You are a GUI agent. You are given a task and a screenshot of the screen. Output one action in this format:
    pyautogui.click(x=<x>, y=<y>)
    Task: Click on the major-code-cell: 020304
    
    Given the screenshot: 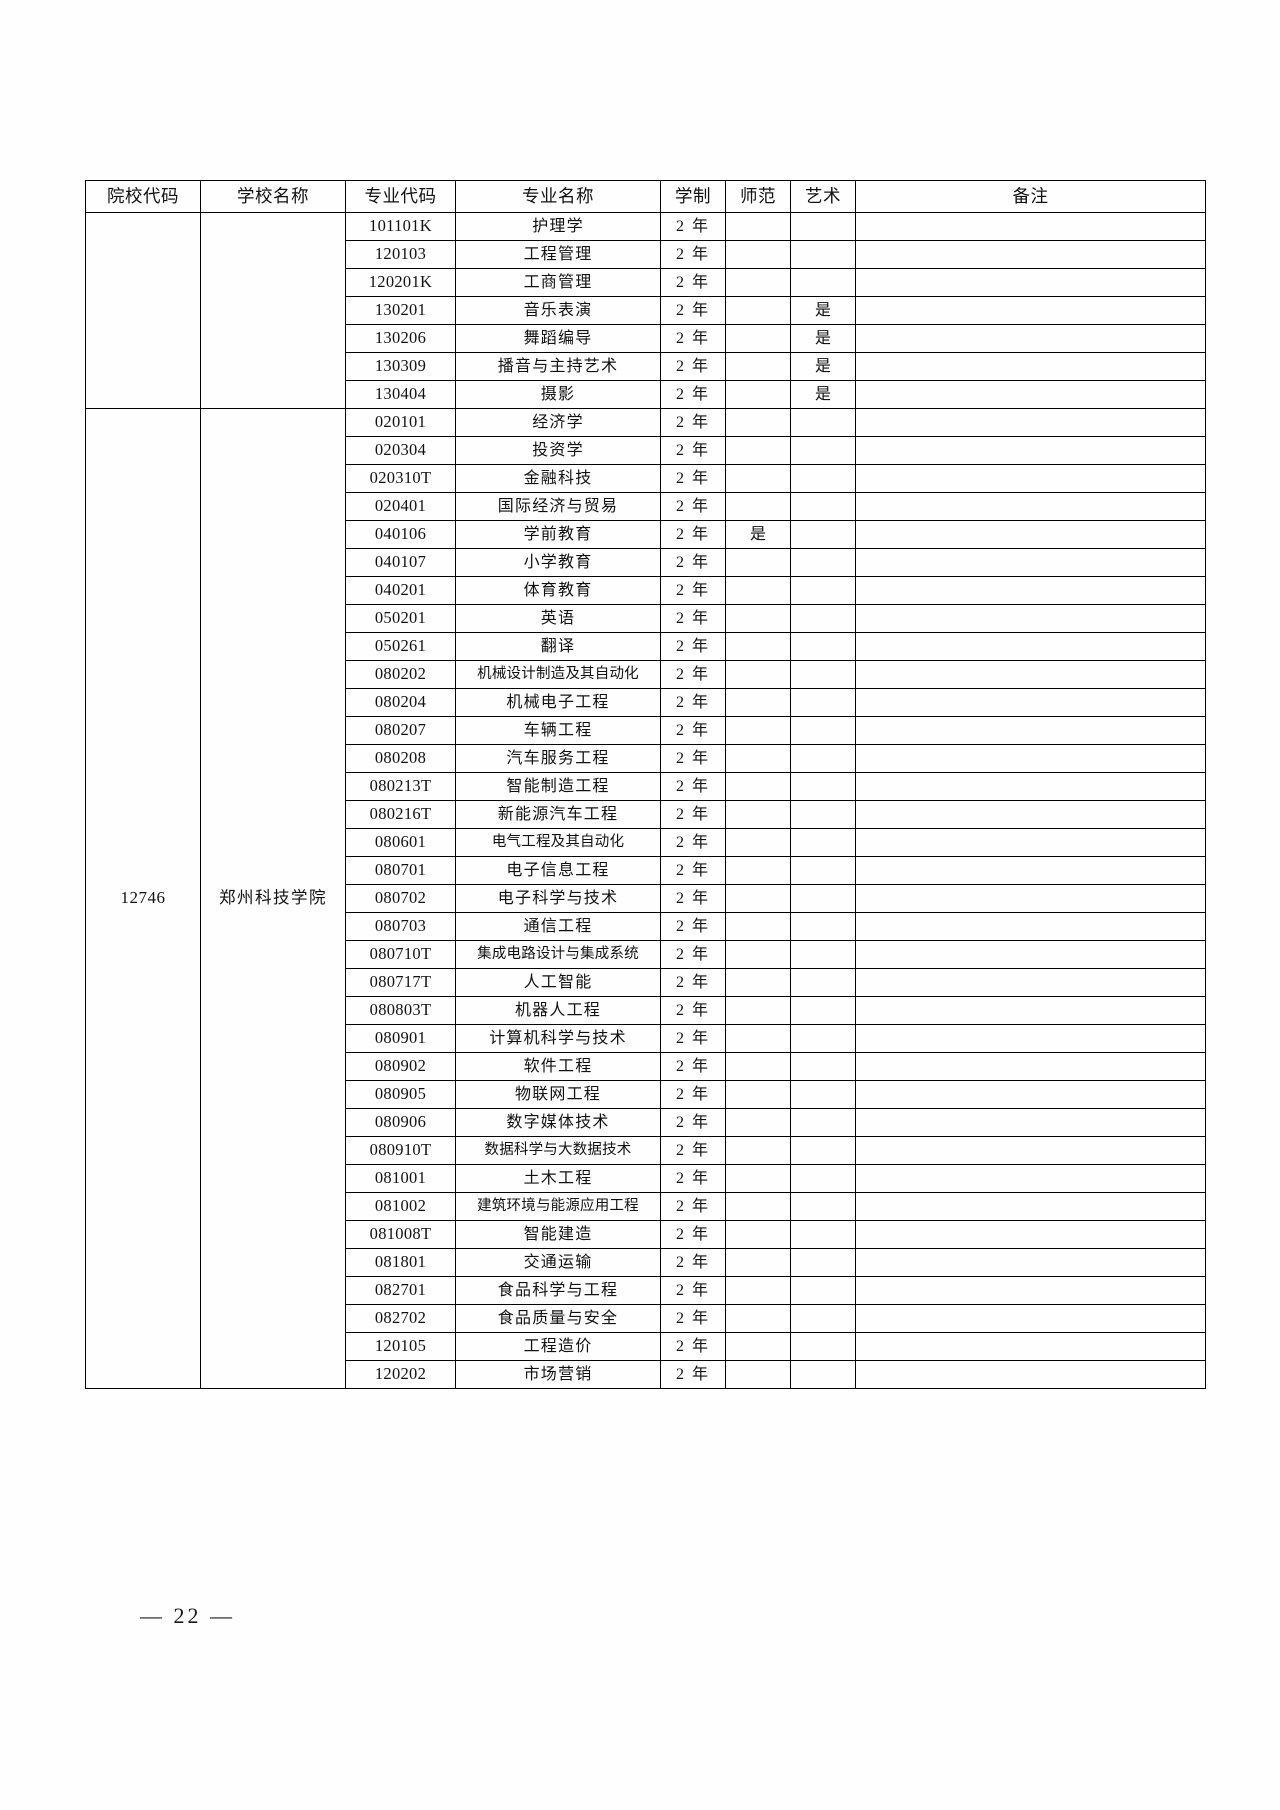 What is the action you would take?
    pyautogui.click(x=400, y=450)
    